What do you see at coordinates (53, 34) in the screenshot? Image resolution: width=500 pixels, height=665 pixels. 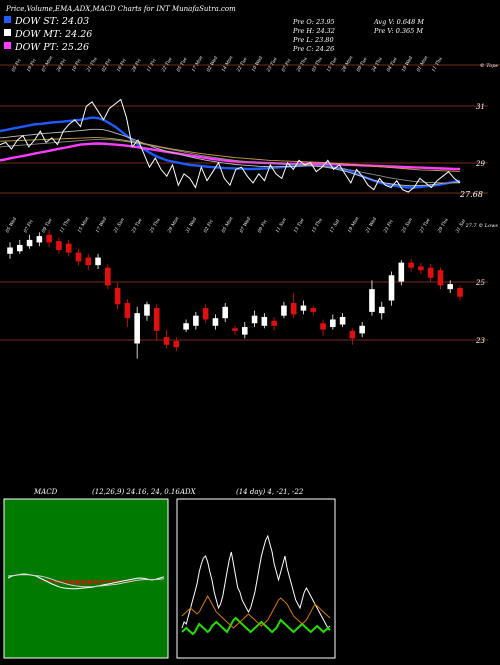 I see `legend-dow-mt: DOW MT: 24.26` at bounding box center [53, 34].